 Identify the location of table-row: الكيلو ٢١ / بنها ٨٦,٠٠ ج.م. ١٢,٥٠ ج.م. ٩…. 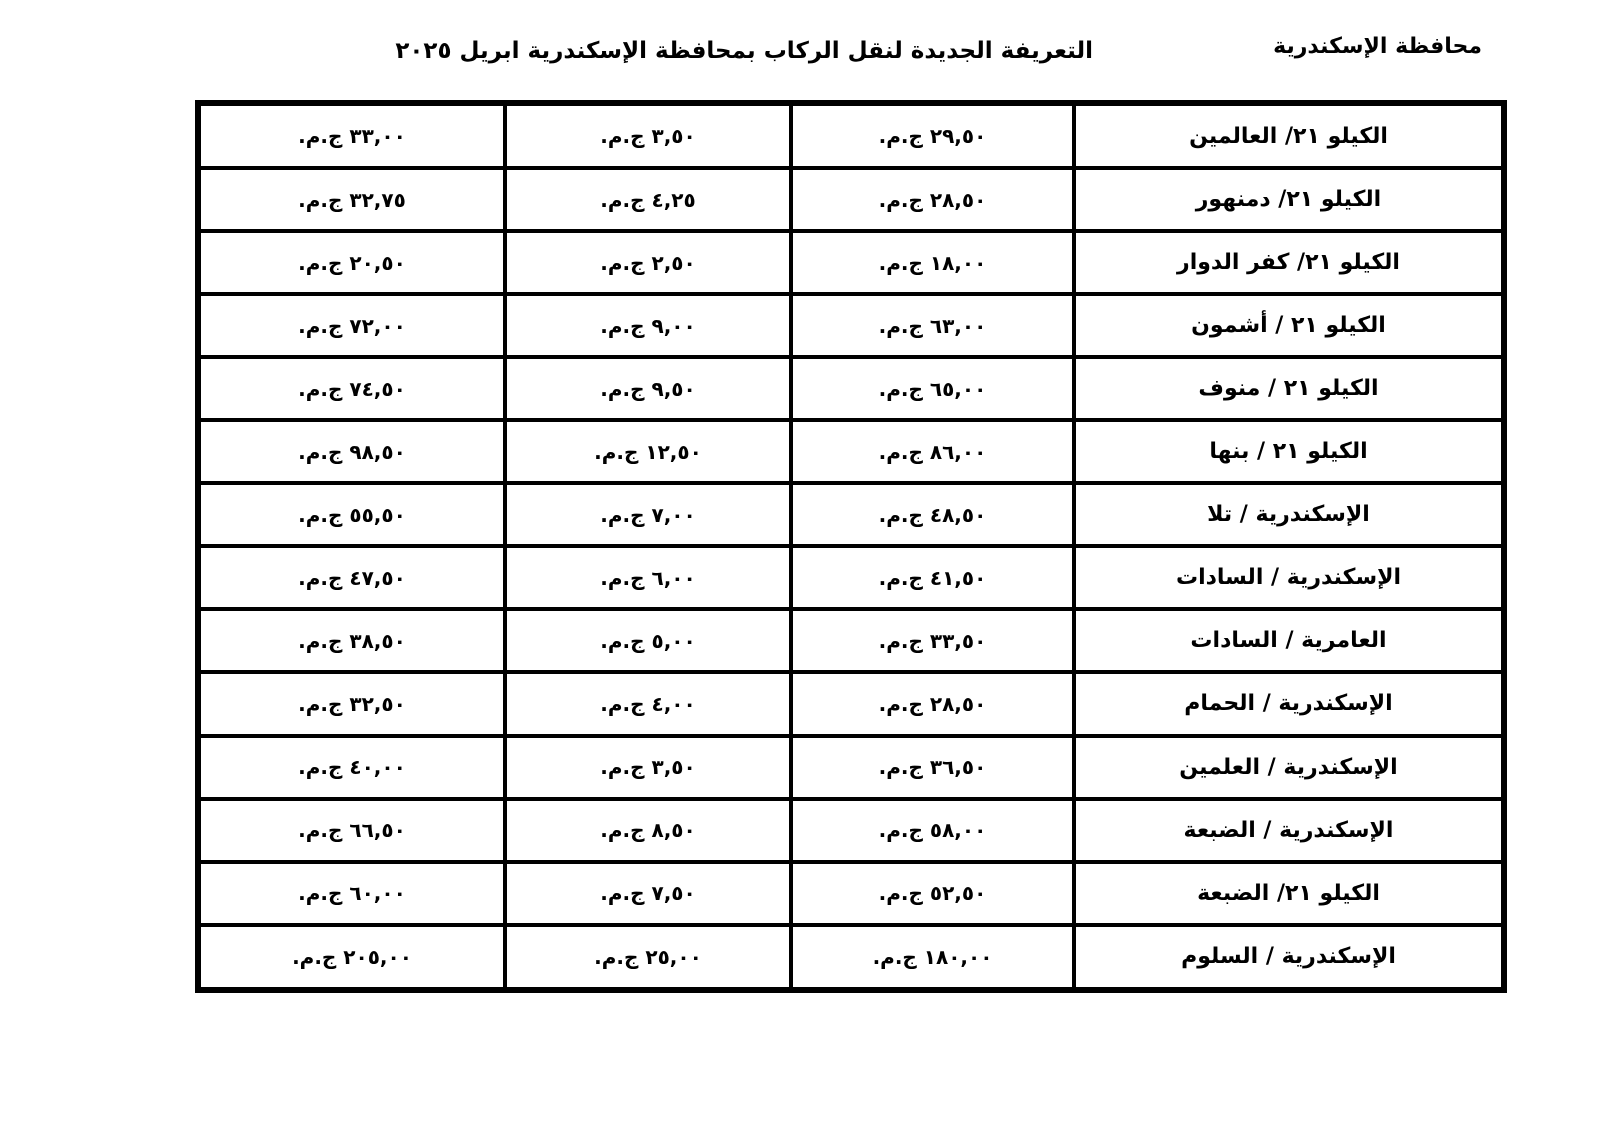
(851, 452).